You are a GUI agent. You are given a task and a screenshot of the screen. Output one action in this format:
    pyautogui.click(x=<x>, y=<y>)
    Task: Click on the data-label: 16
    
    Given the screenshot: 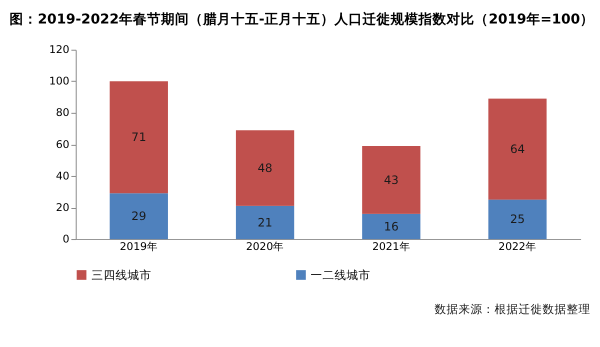 What is the action you would take?
    pyautogui.click(x=391, y=226)
    